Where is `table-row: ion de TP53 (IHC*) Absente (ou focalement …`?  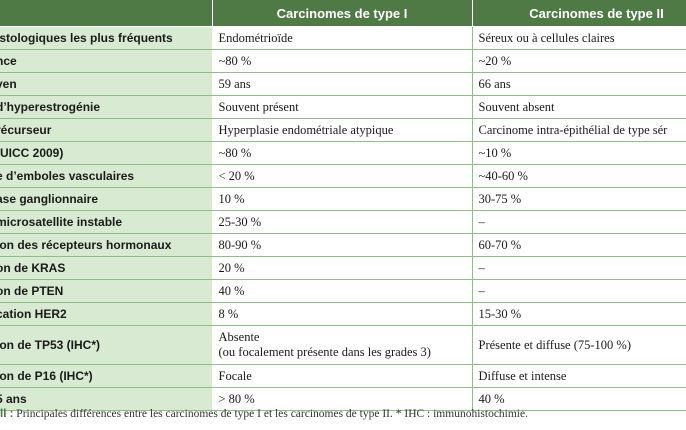 table-row: ion de TP53 (IHC*) Absente (ou focalement … is located at coordinates (343, 345).